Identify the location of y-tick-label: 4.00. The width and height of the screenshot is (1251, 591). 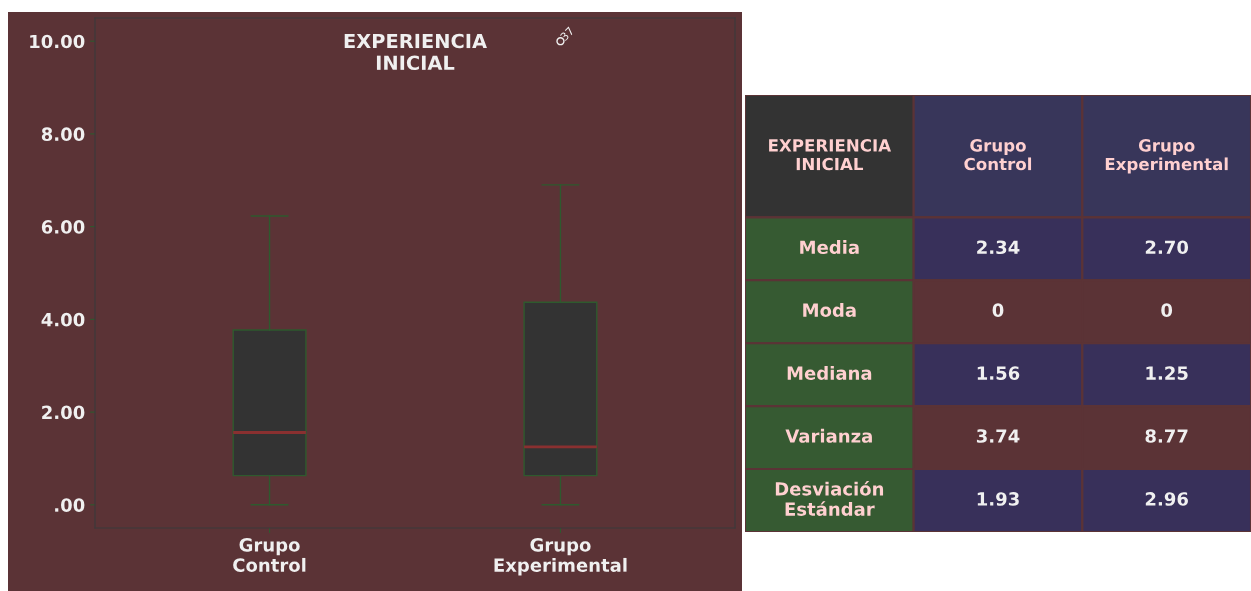
(63, 319).